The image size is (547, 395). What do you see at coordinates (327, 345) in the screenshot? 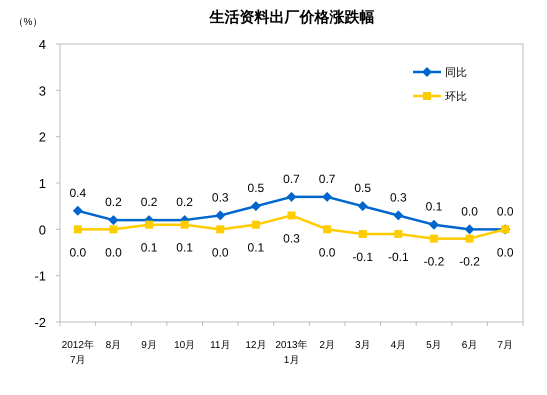
I see `x-tick-label: 2月` at bounding box center [327, 345].